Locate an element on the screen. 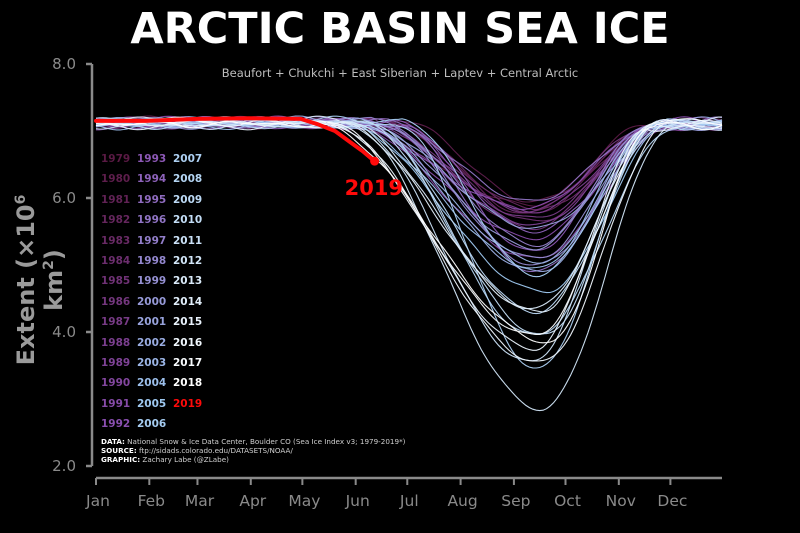 This screenshot has height=533, width=800. legend-year-2006: 2006 is located at coordinates (152, 424).